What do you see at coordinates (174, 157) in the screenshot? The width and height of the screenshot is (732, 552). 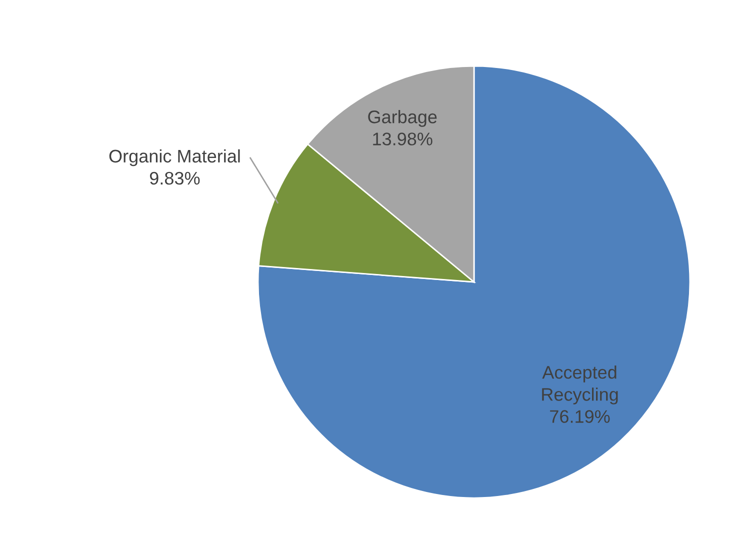 I see `slice-label: Organic Material` at bounding box center [174, 157].